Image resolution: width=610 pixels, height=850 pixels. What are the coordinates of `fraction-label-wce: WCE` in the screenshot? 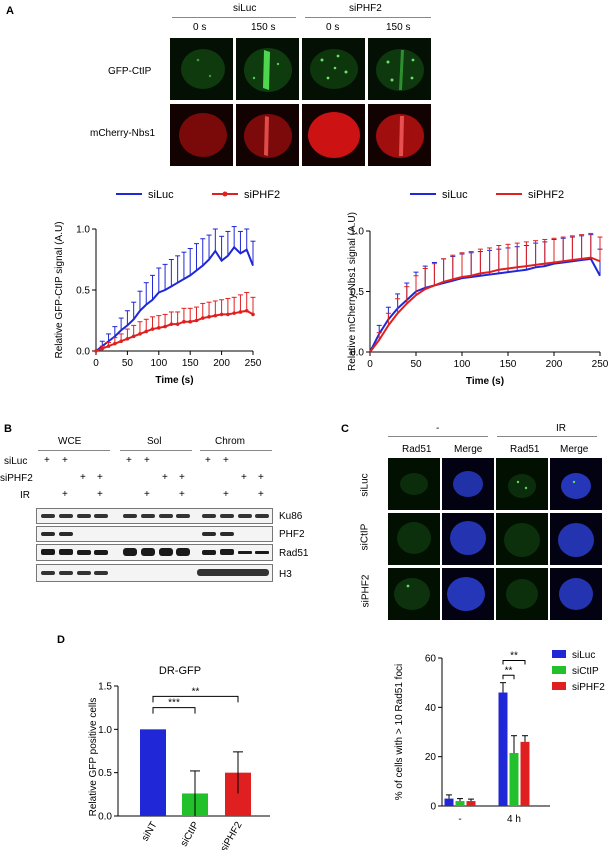 It's located at (70, 441).